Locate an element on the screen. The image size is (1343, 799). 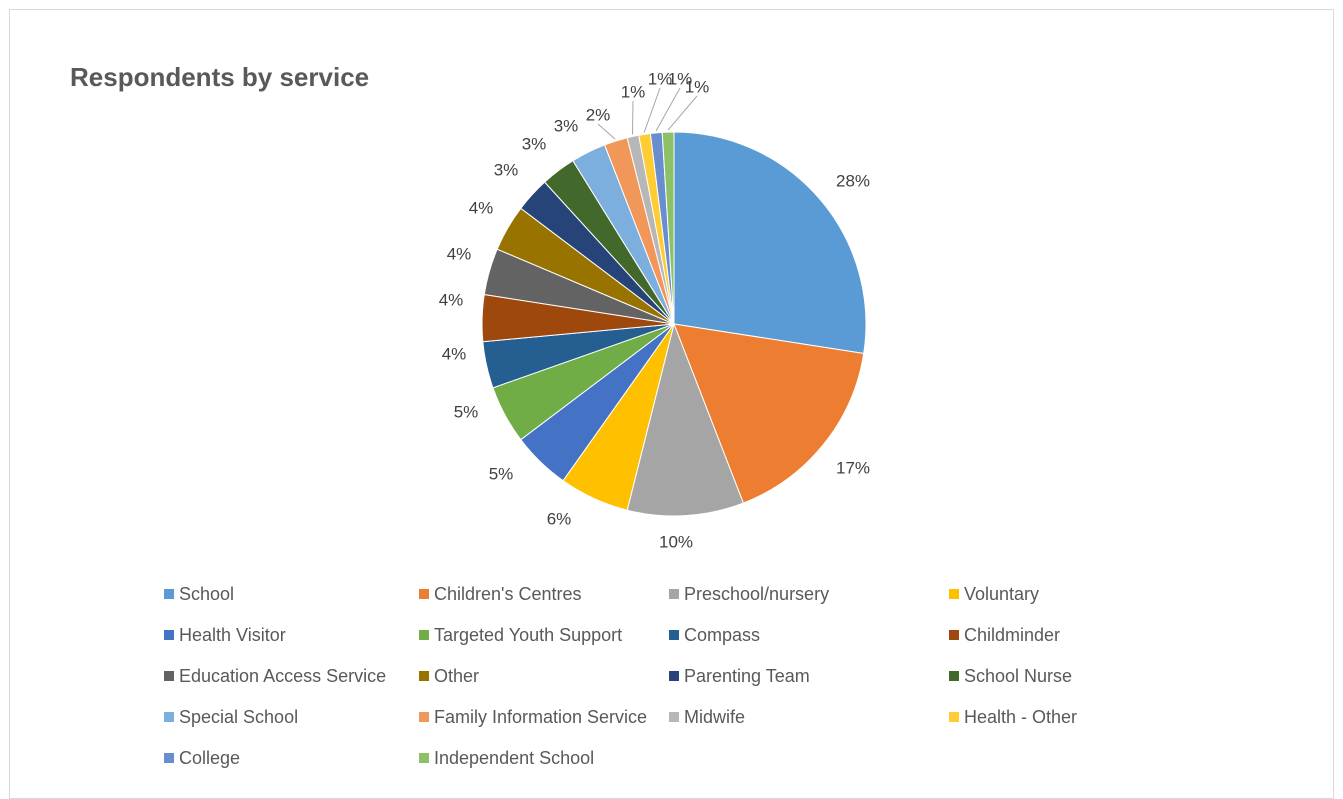
legend-item-health-other: Health - Other is located at coordinates (1013, 717).